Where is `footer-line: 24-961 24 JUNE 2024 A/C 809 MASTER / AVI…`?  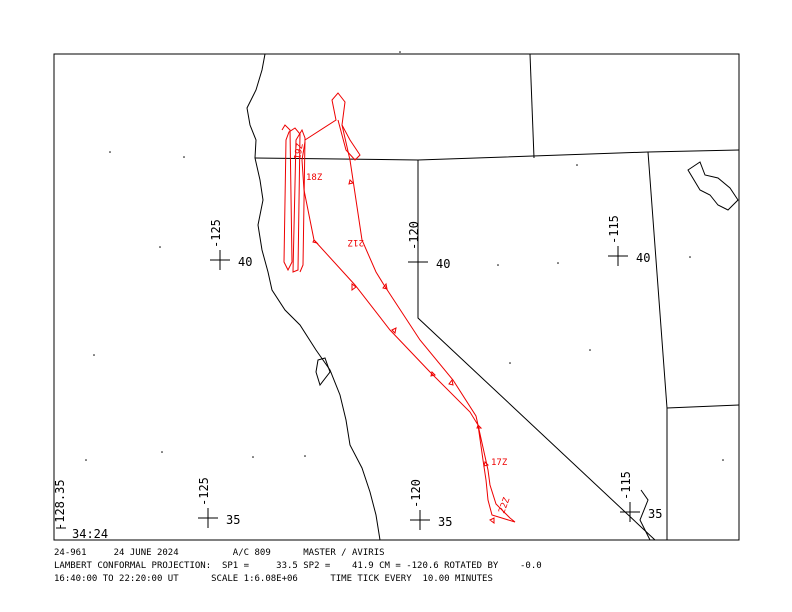
footer-line: 24-961 24 JUNE 2024 A/C 809 MASTER / AVI… is located at coordinates (219, 553).